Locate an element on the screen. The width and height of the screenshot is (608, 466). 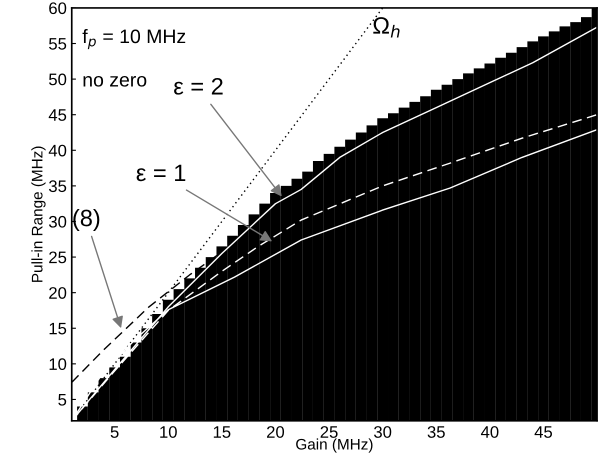
x-axis-title: Gain (MHz) is located at coordinates (334, 445).